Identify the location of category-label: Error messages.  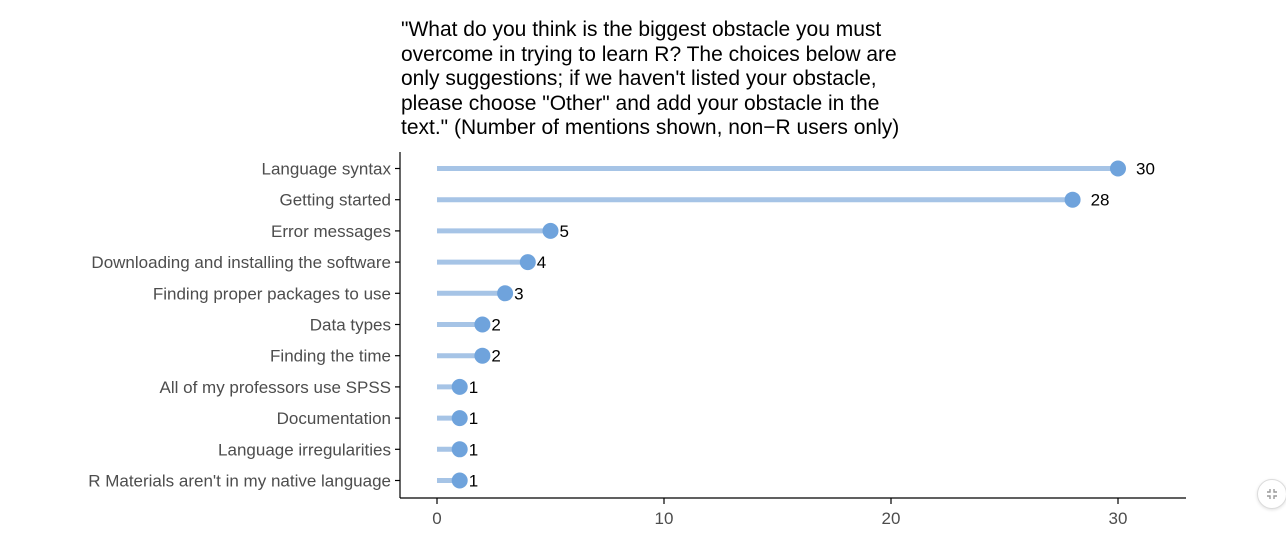
(331, 231).